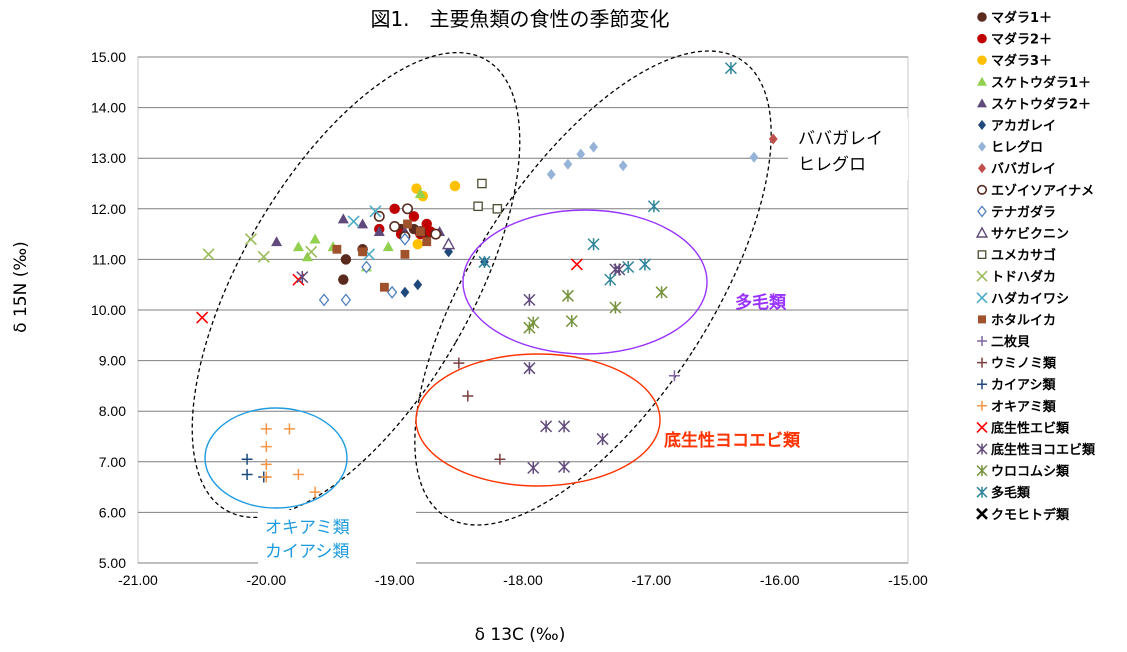 The image size is (1127, 652). I want to click on legend-label: スケトウダラ2＋, so click(1041, 104).